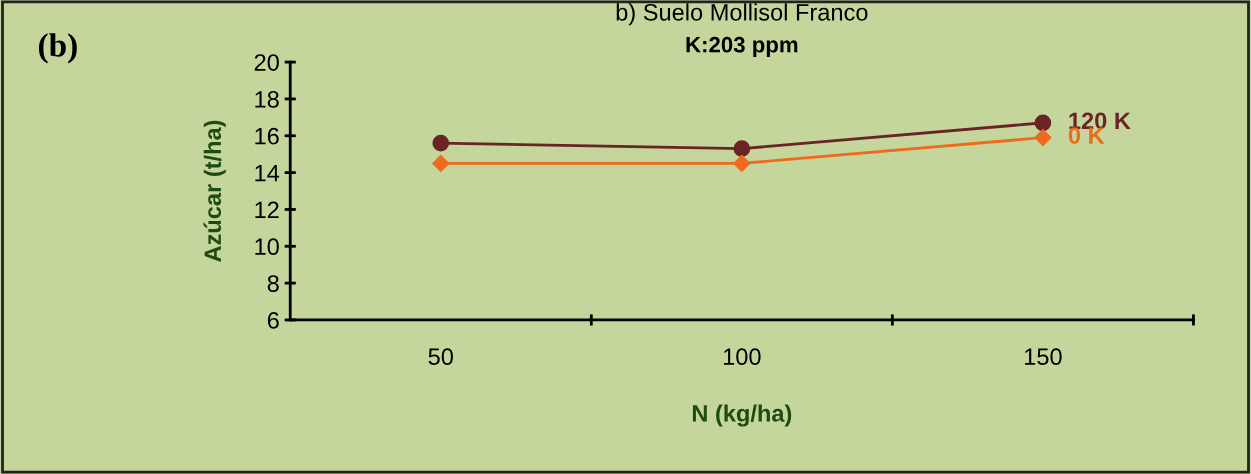  What do you see at coordinates (266, 62) in the screenshot?
I see `y-tick-label: 20` at bounding box center [266, 62].